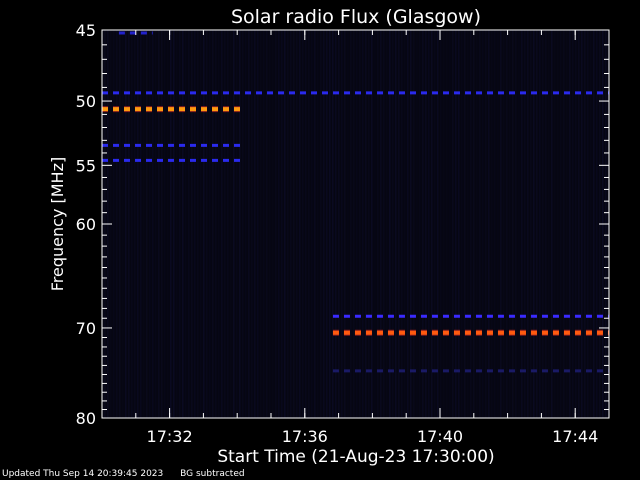 This screenshot has height=480, width=640. What do you see at coordinates (86, 224) in the screenshot?
I see `y-tick-label: 60` at bounding box center [86, 224].